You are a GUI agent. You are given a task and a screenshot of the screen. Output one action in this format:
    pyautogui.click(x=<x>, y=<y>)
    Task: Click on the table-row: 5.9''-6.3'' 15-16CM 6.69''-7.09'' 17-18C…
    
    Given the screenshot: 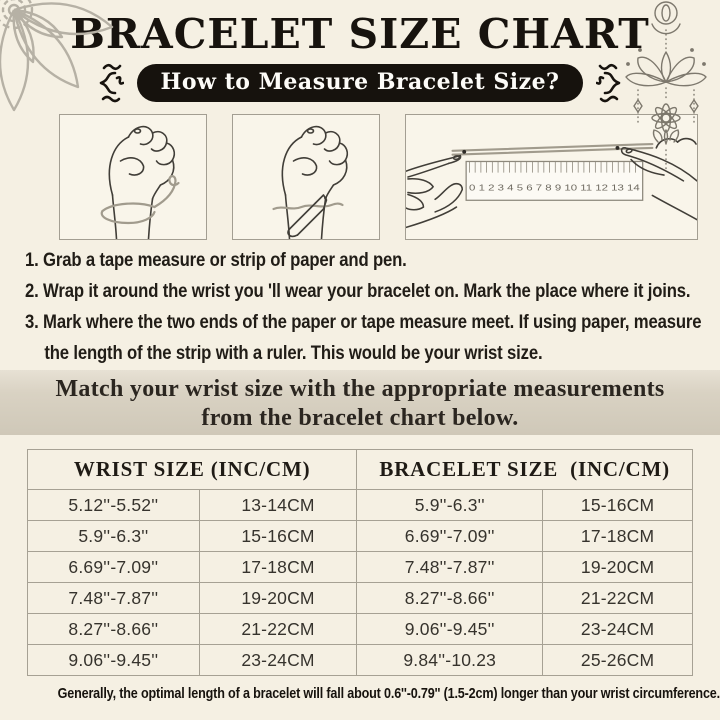 What is the action you would take?
    pyautogui.click(x=360, y=536)
    